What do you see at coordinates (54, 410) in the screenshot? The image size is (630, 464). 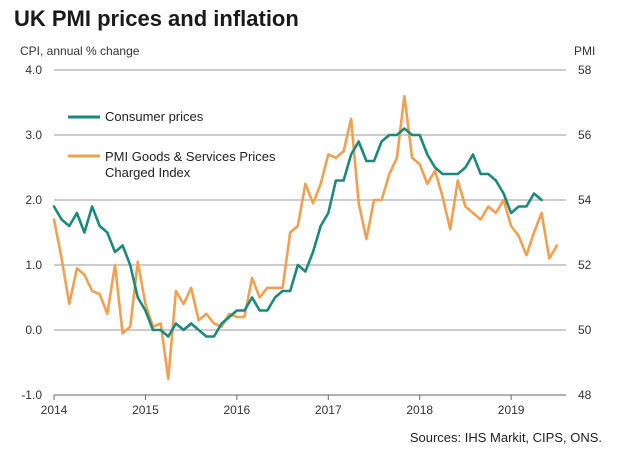 I see `x-tick-label: 2014` at bounding box center [54, 410].